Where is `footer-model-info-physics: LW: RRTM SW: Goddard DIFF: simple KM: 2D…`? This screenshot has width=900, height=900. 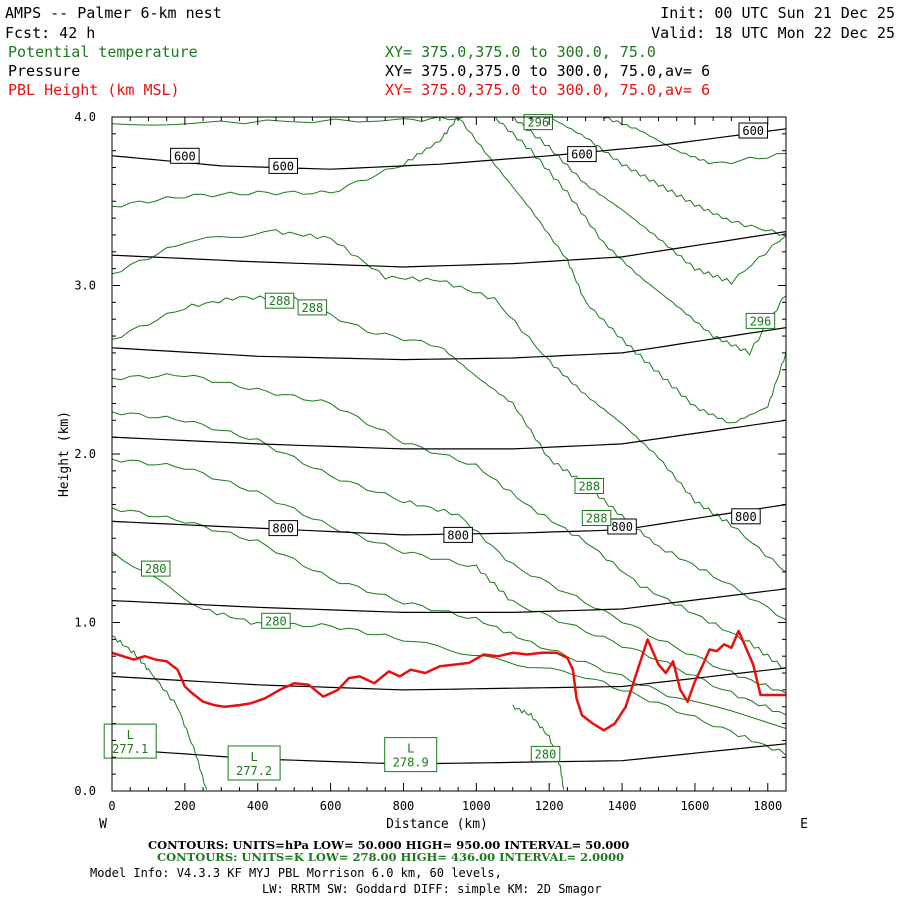
footer-model-info-physics: LW: RRTM SW: Goddard DIFF: simple KM: 2D… is located at coordinates (432, 889).